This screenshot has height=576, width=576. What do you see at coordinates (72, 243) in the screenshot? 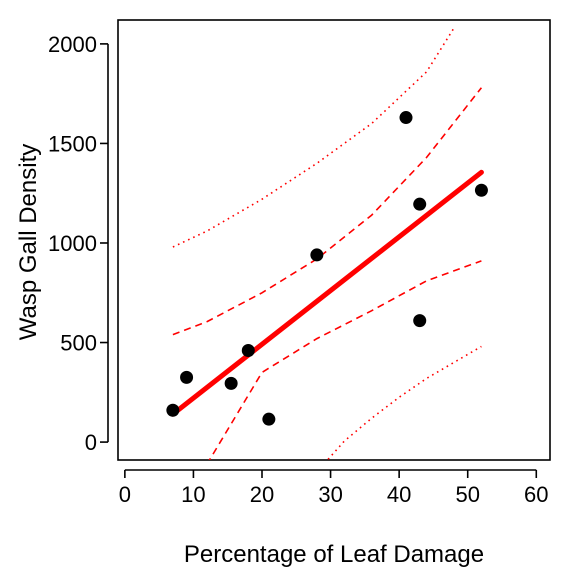
I see `y-tick-label: 1000` at bounding box center [72, 243].